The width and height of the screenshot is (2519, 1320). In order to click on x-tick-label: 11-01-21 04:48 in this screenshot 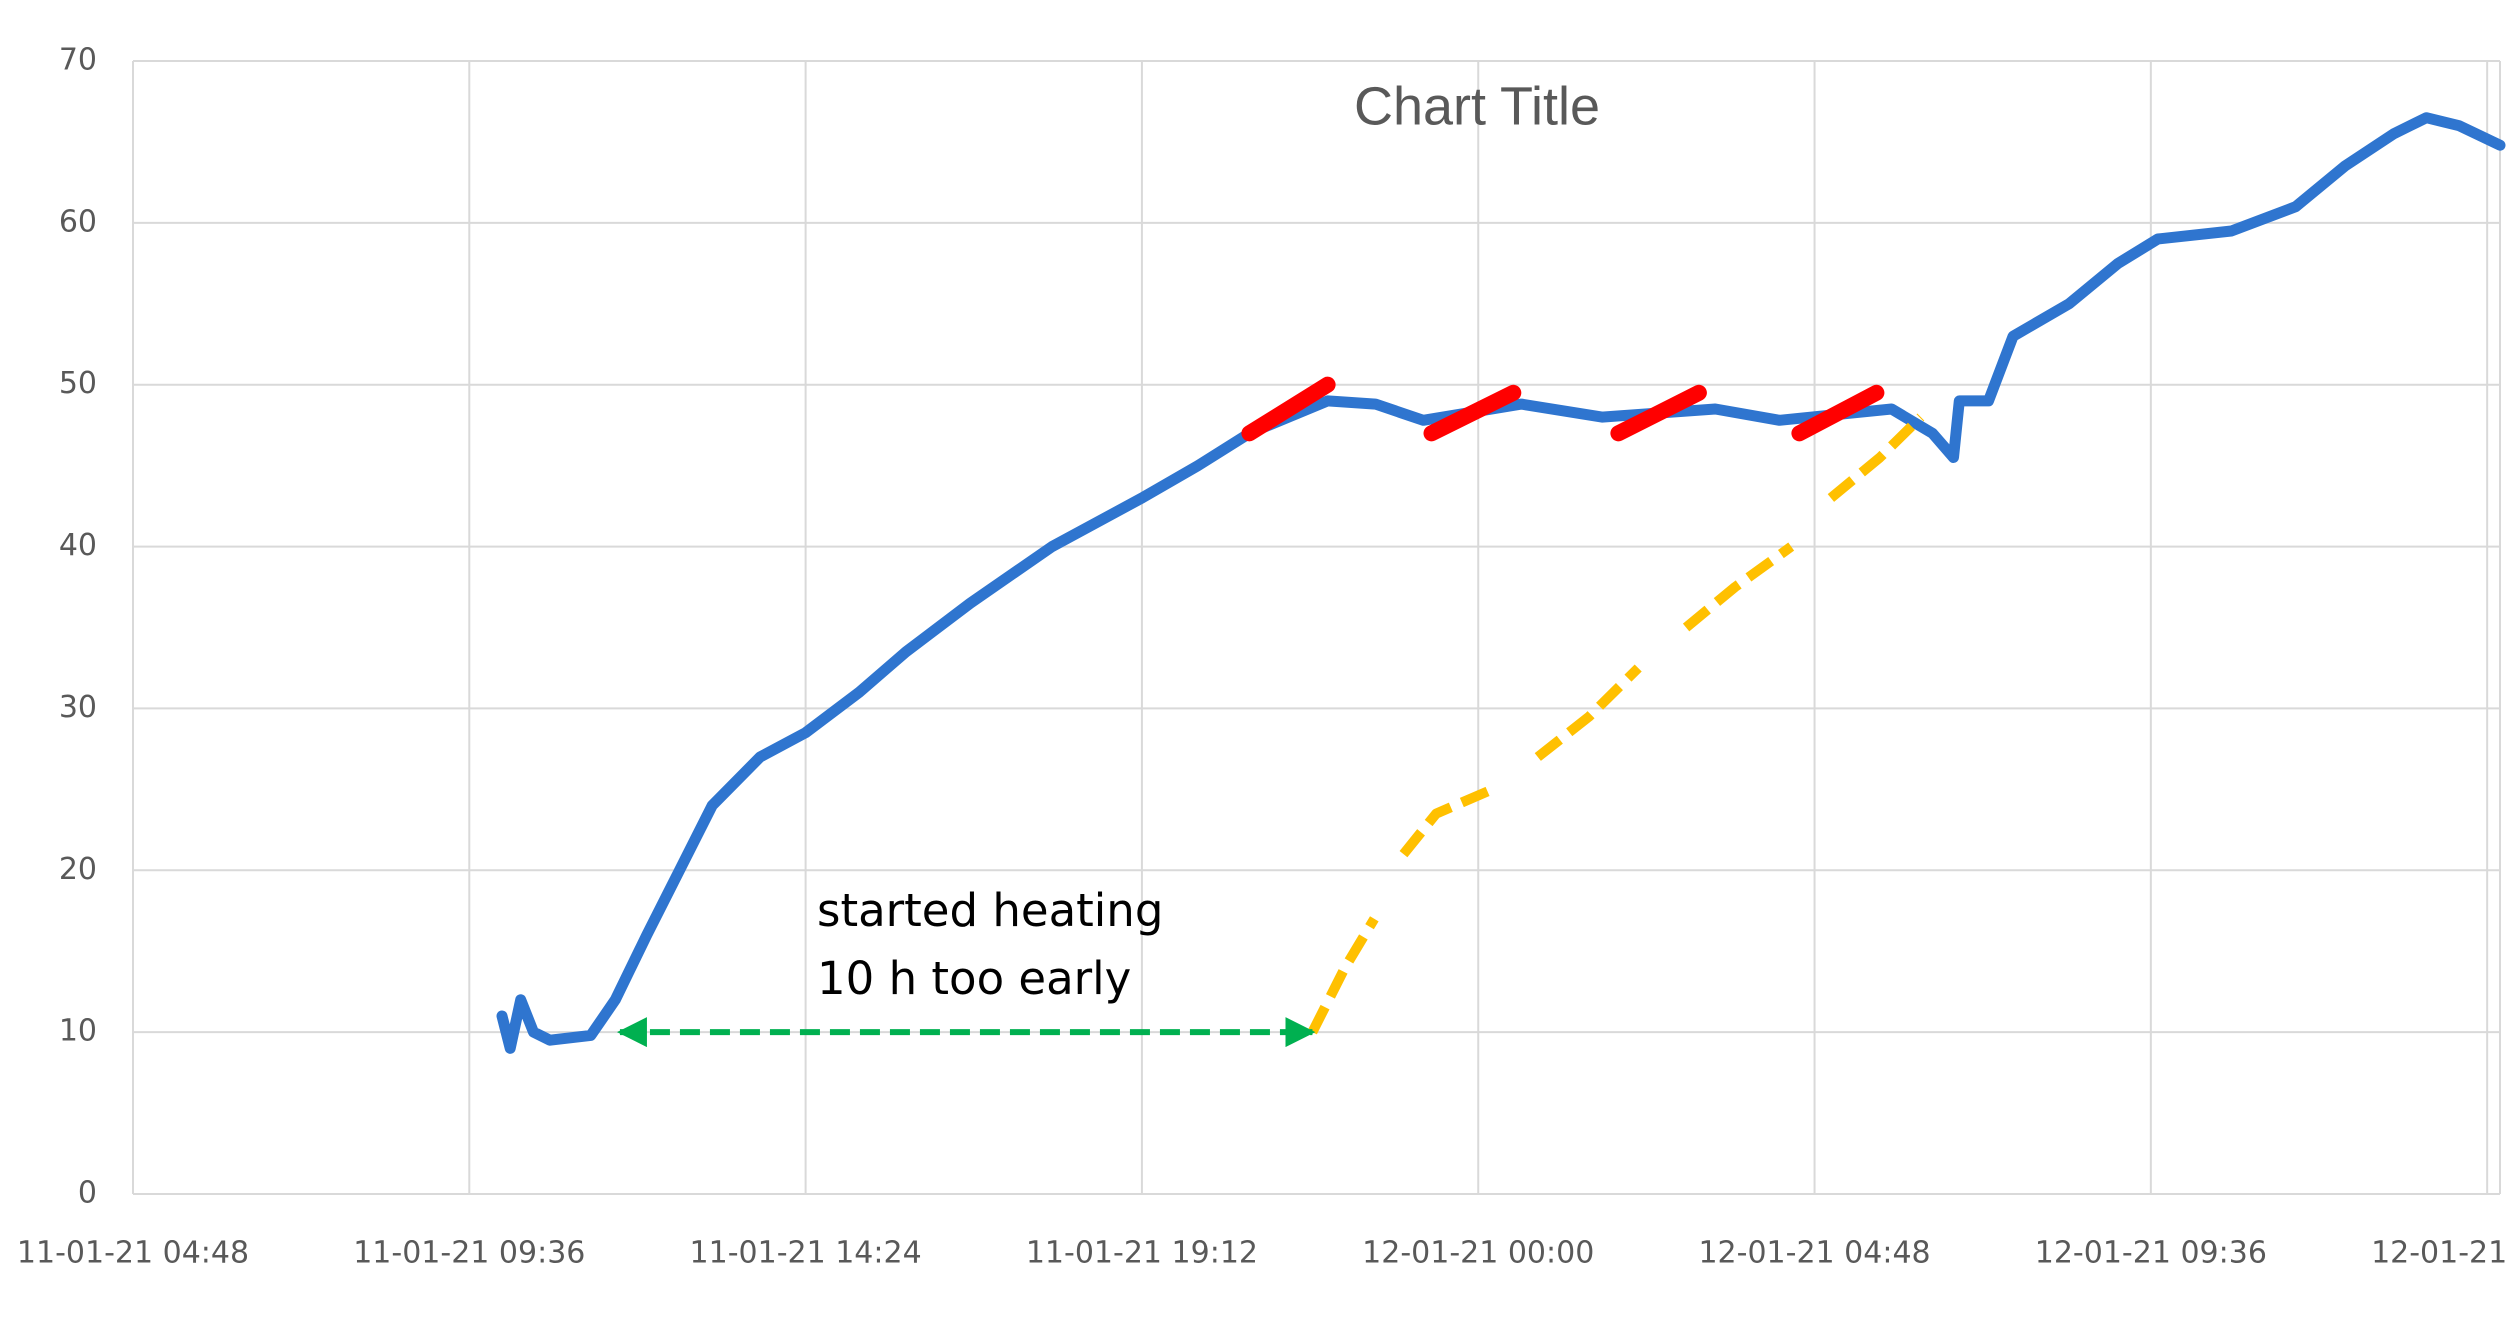, I will do `click(133, 1253)`.